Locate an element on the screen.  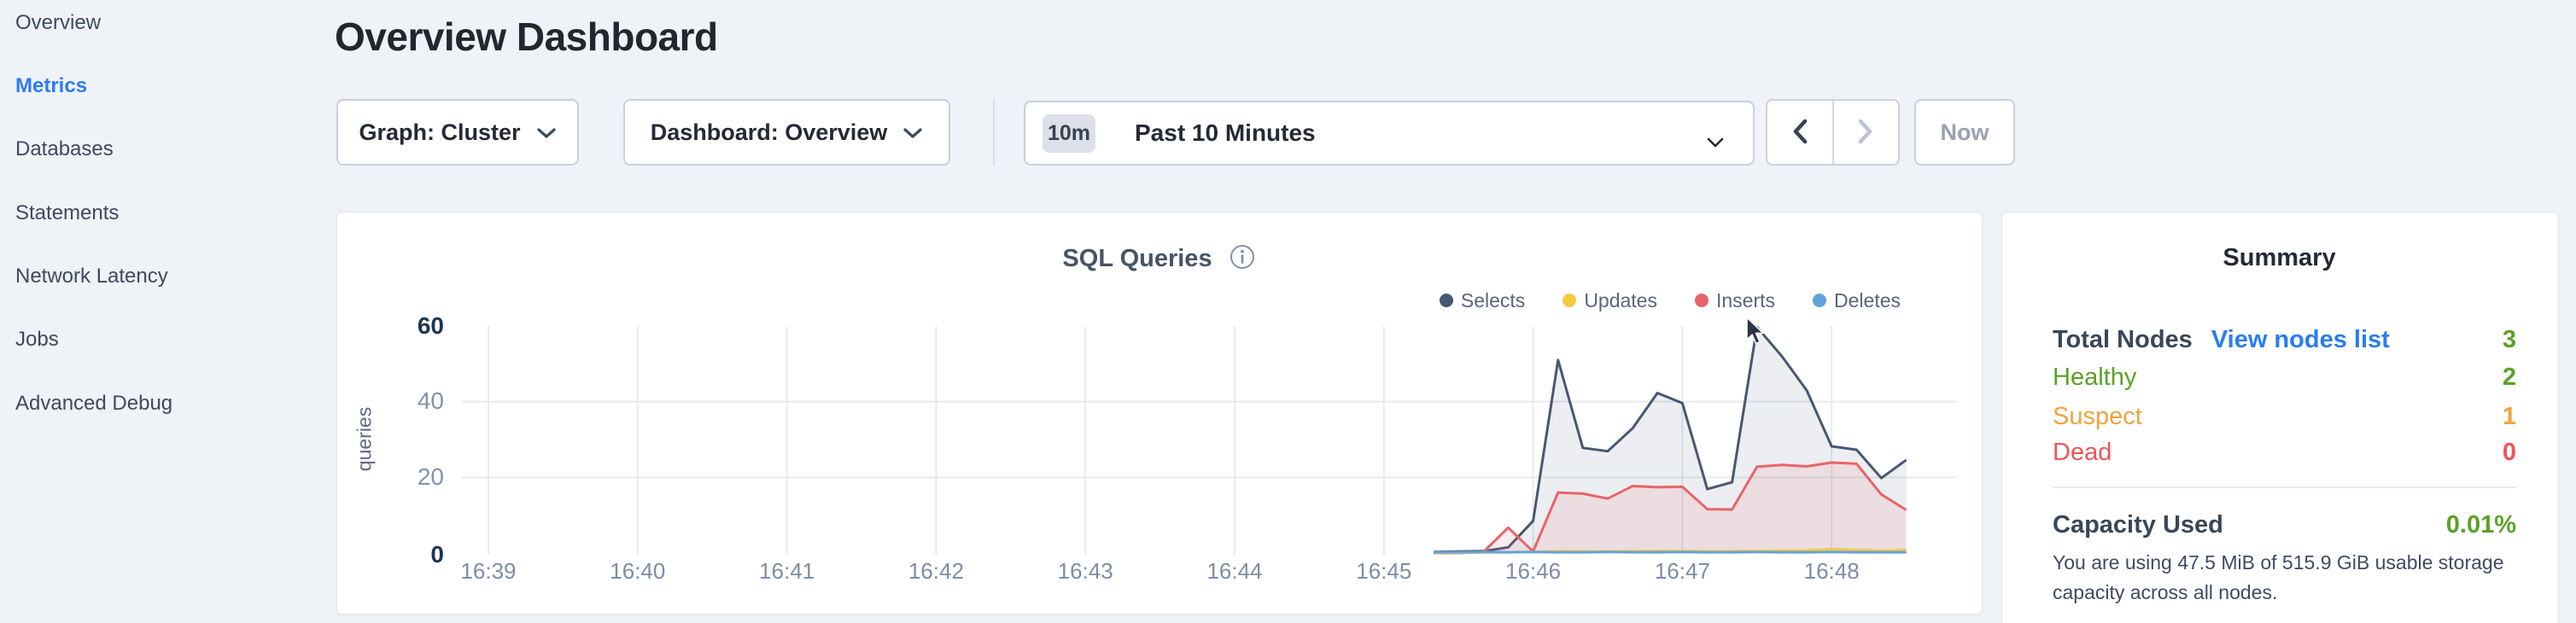
time-step-buttons is located at coordinates (1833, 132).